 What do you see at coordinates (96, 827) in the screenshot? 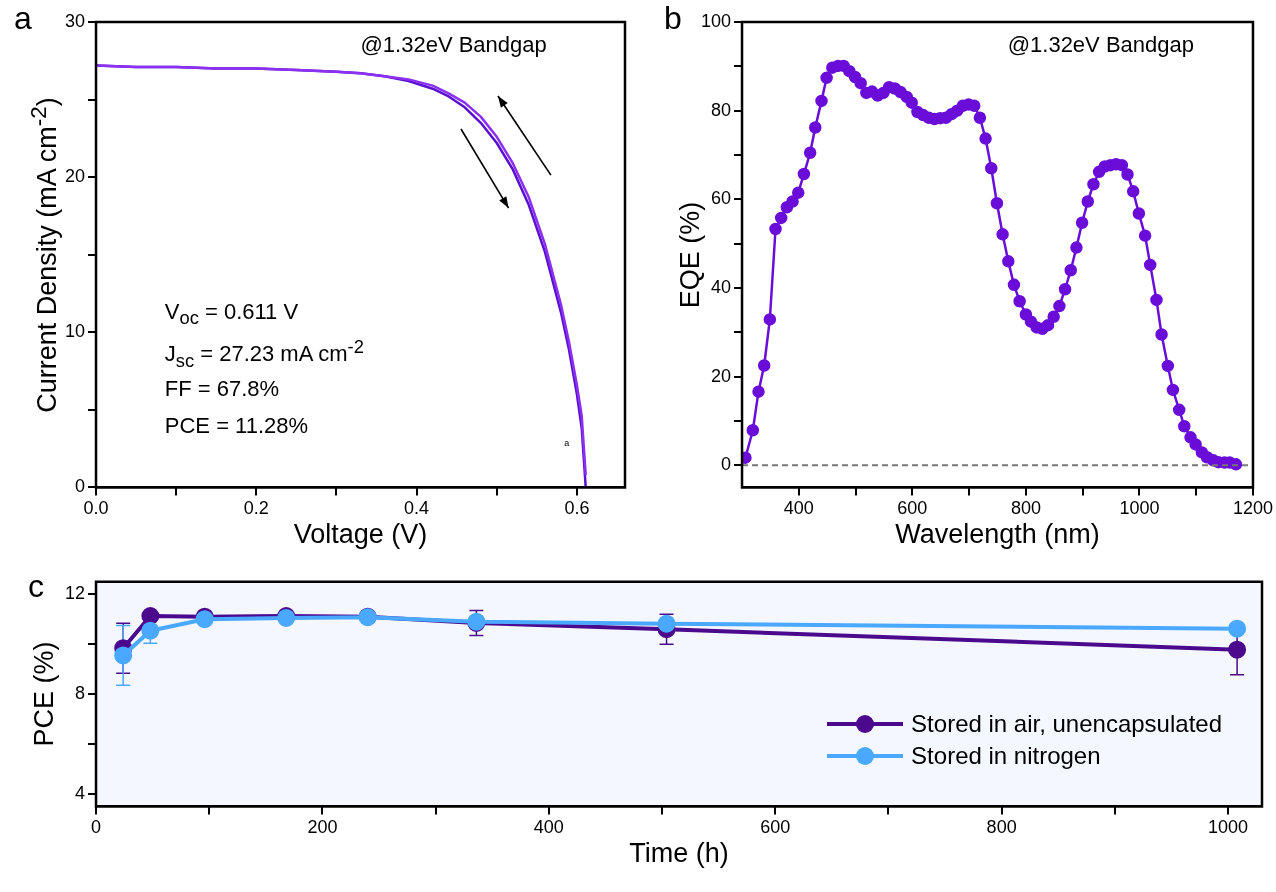
I see `x-tick-label: 0` at bounding box center [96, 827].